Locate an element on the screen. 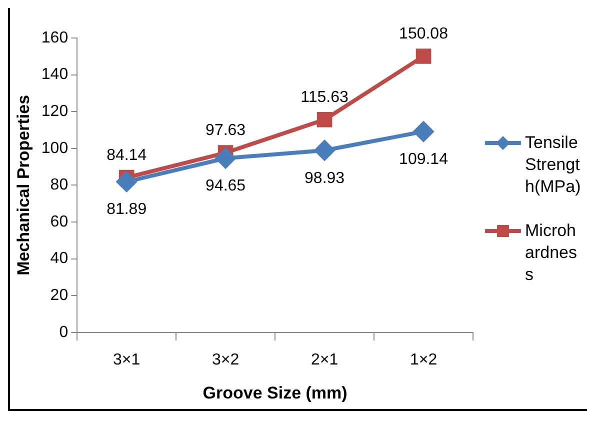 The height and width of the screenshot is (421, 597). legend-label: Tensile Strength(MPa) is located at coordinates (553, 165).